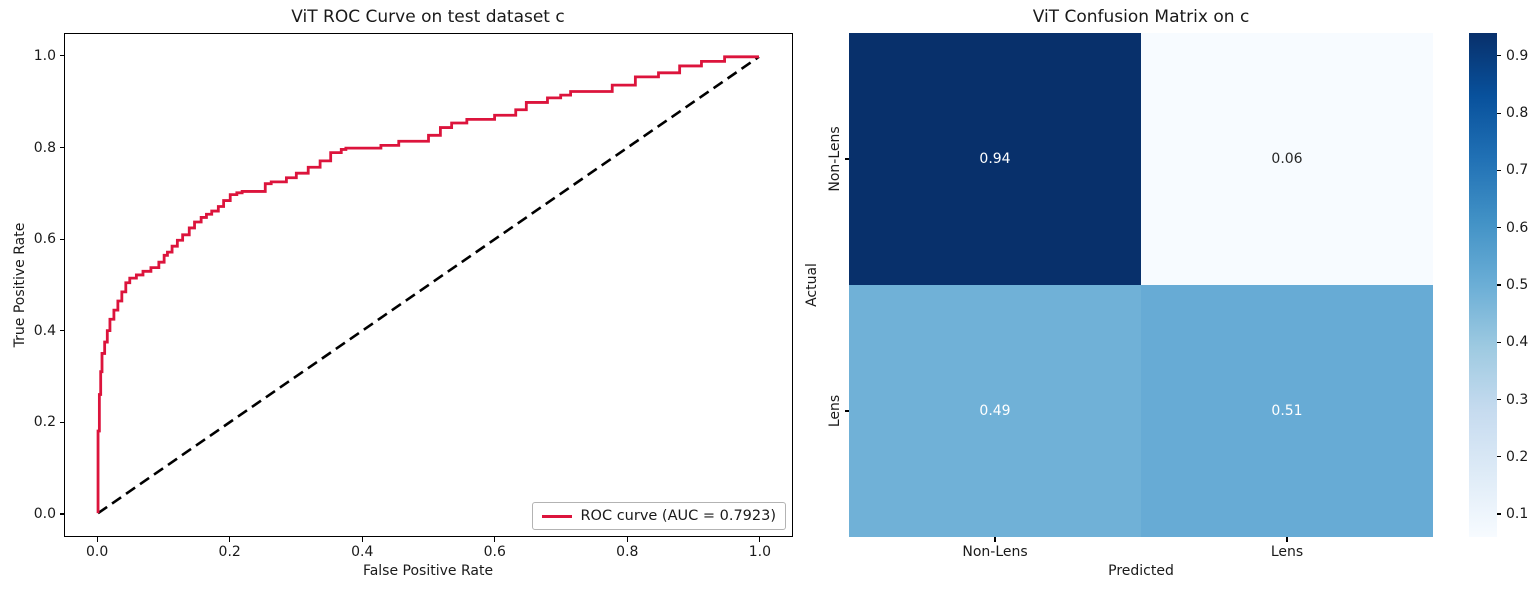 Image resolution: width=1537 pixels, height=590 pixels. What do you see at coordinates (557, 516) in the screenshot?
I see `legend-line-sample` at bounding box center [557, 516].